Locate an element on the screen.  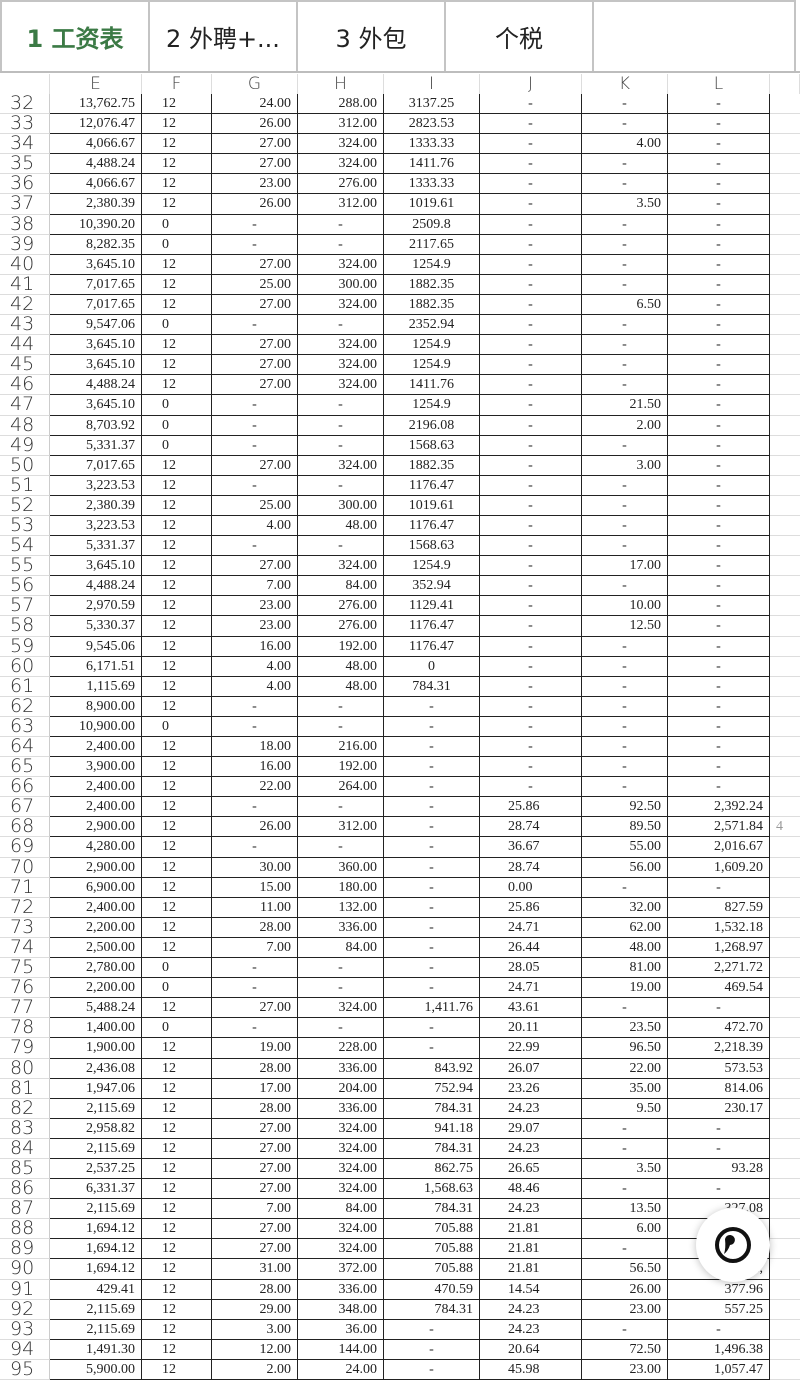
cell-j: 24.23 is located at coordinates (531, 1108).